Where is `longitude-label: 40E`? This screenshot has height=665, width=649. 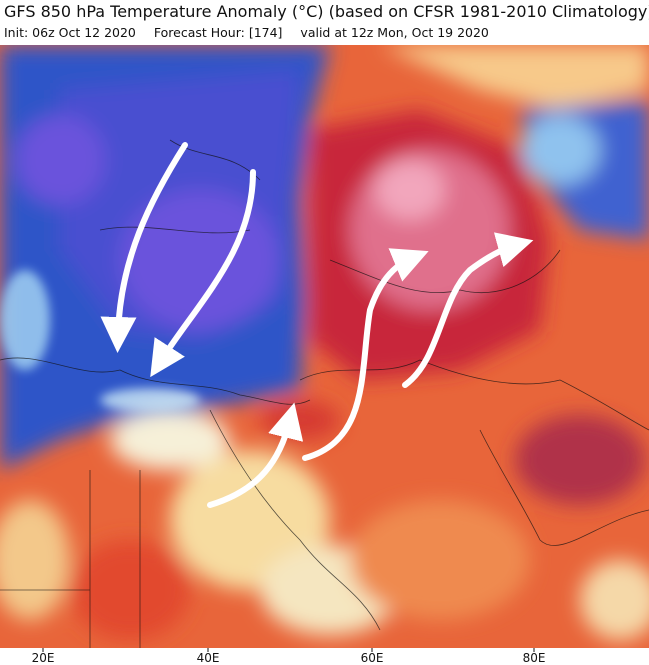
longitude-label: 40E is located at coordinates (208, 658).